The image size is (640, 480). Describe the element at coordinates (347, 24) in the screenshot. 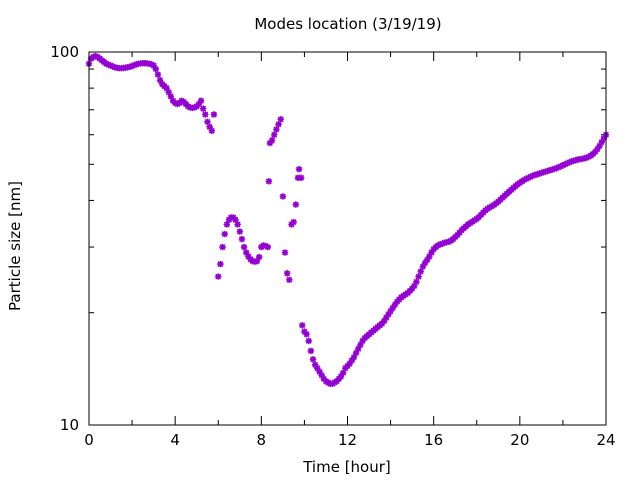

I see `chart-title: Modes location (3/19/19)` at that location.